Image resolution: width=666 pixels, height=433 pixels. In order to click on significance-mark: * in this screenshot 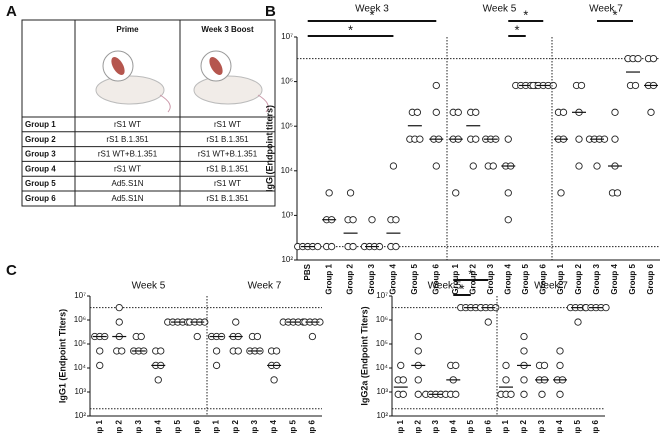, I will do `click(470, 273)`.